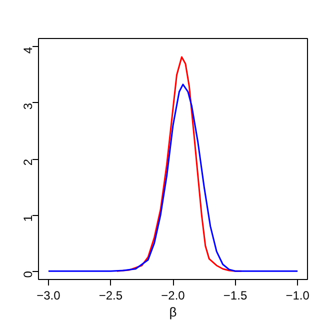 This screenshot has height=327, width=327. What do you see at coordinates (110, 295) in the screenshot?
I see `x-tick-label: −2.5` at bounding box center [110, 295].